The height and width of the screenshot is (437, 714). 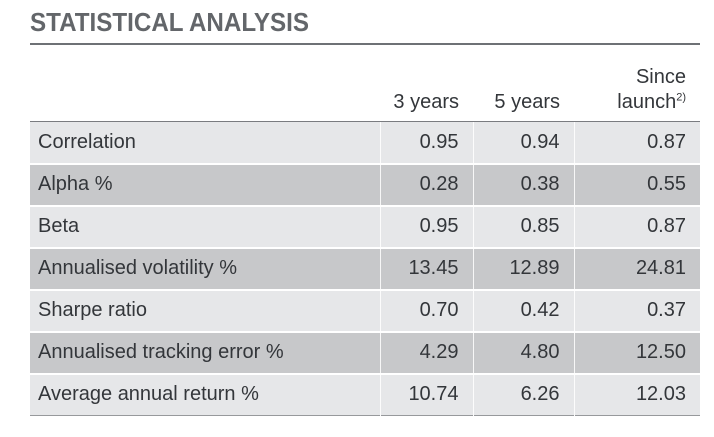 What do you see at coordinates (426, 352) in the screenshot?
I see `cell-value: 4.29` at bounding box center [426, 352].